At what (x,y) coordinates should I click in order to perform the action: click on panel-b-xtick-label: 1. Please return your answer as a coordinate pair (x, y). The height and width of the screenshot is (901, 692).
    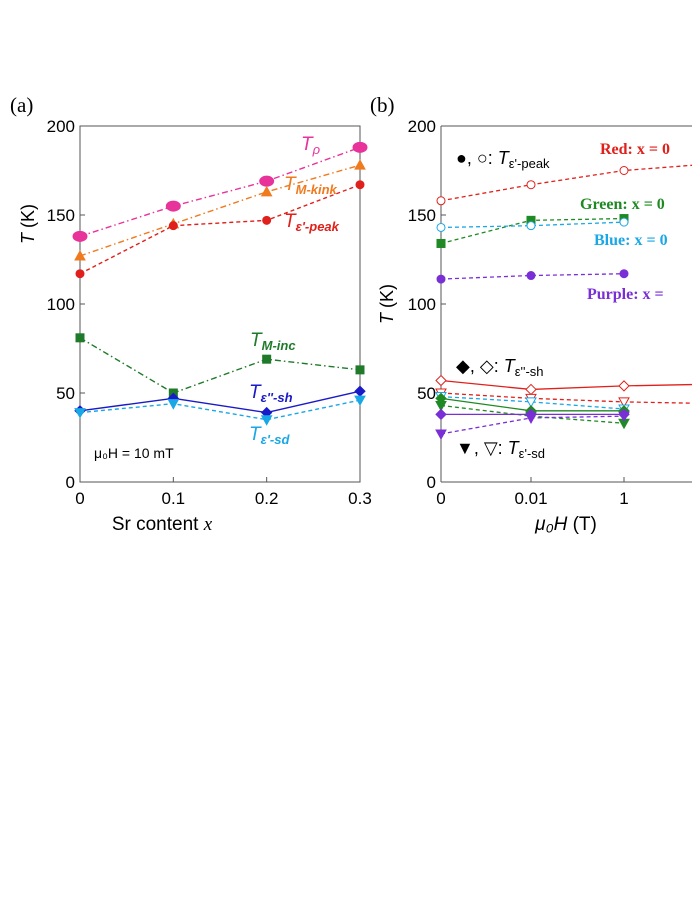
    Looking at the image, I should click on (623, 498).